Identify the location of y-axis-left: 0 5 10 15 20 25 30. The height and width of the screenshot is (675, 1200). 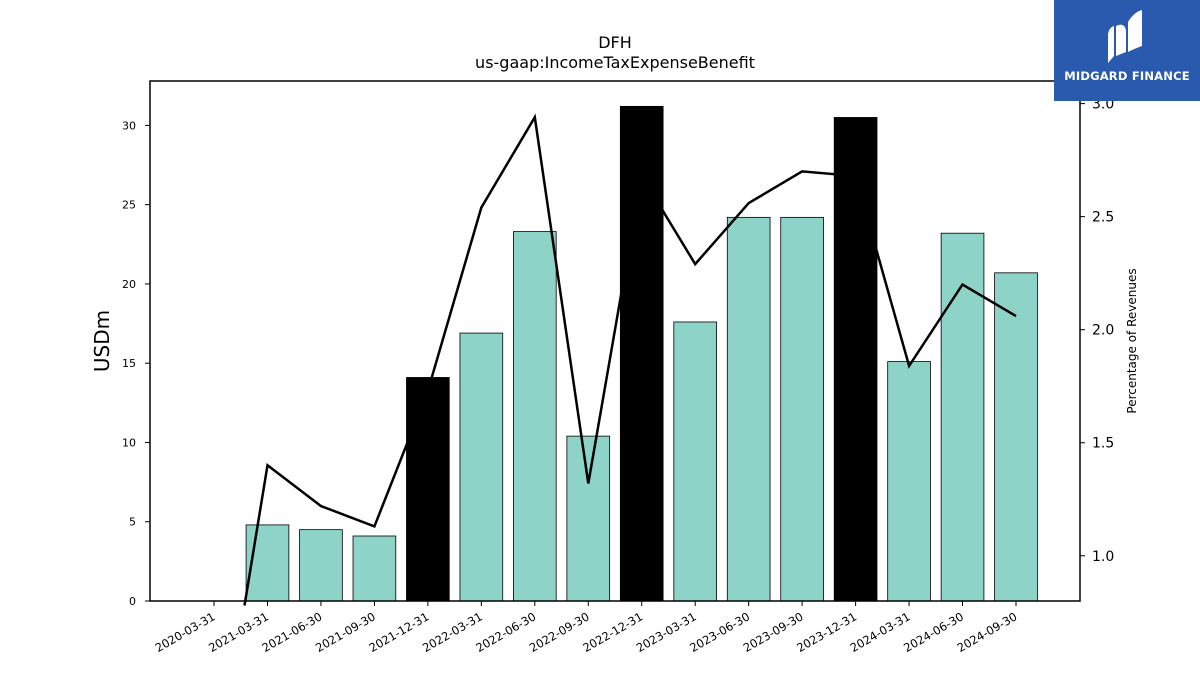
(136, 363).